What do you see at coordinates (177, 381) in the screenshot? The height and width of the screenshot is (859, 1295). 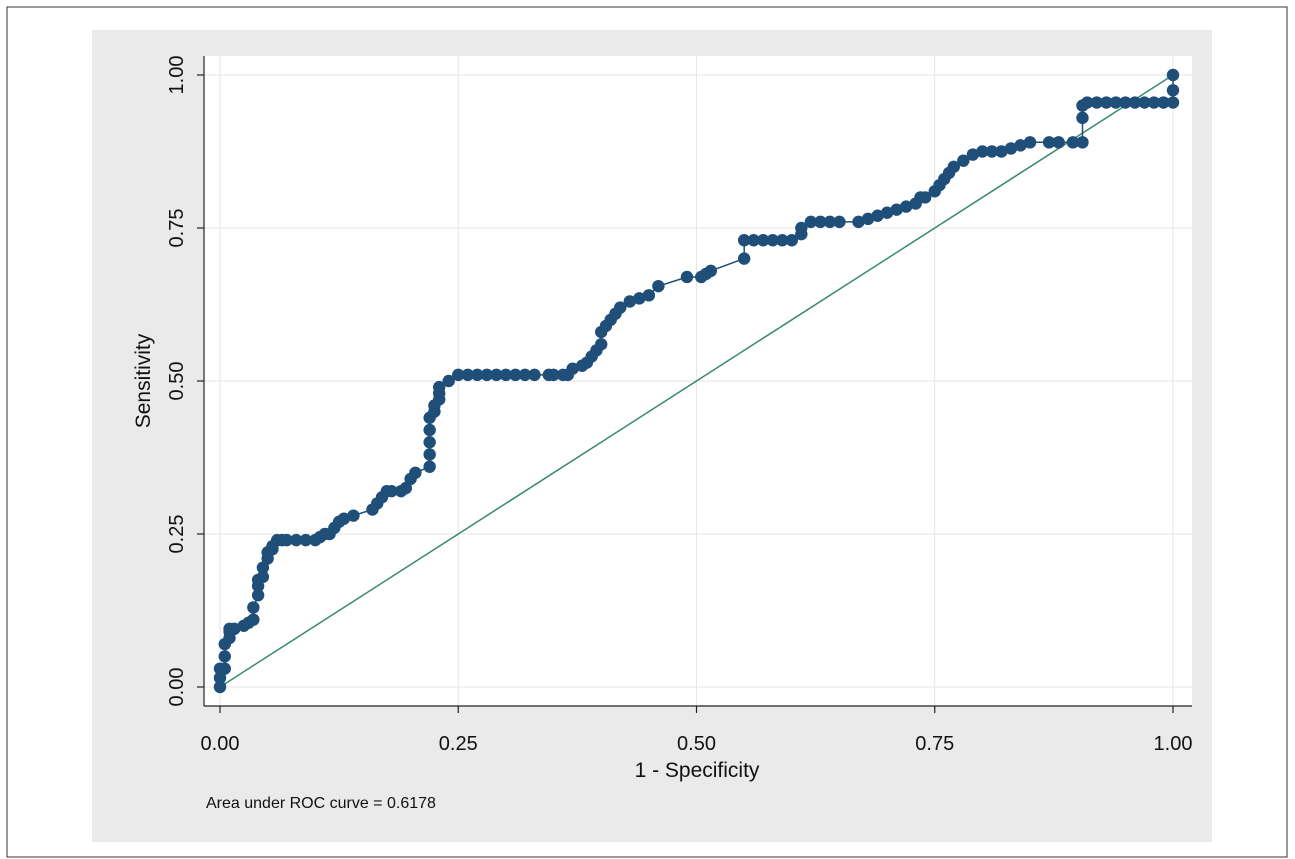 I see `y-tick-label: 0.50` at bounding box center [177, 381].